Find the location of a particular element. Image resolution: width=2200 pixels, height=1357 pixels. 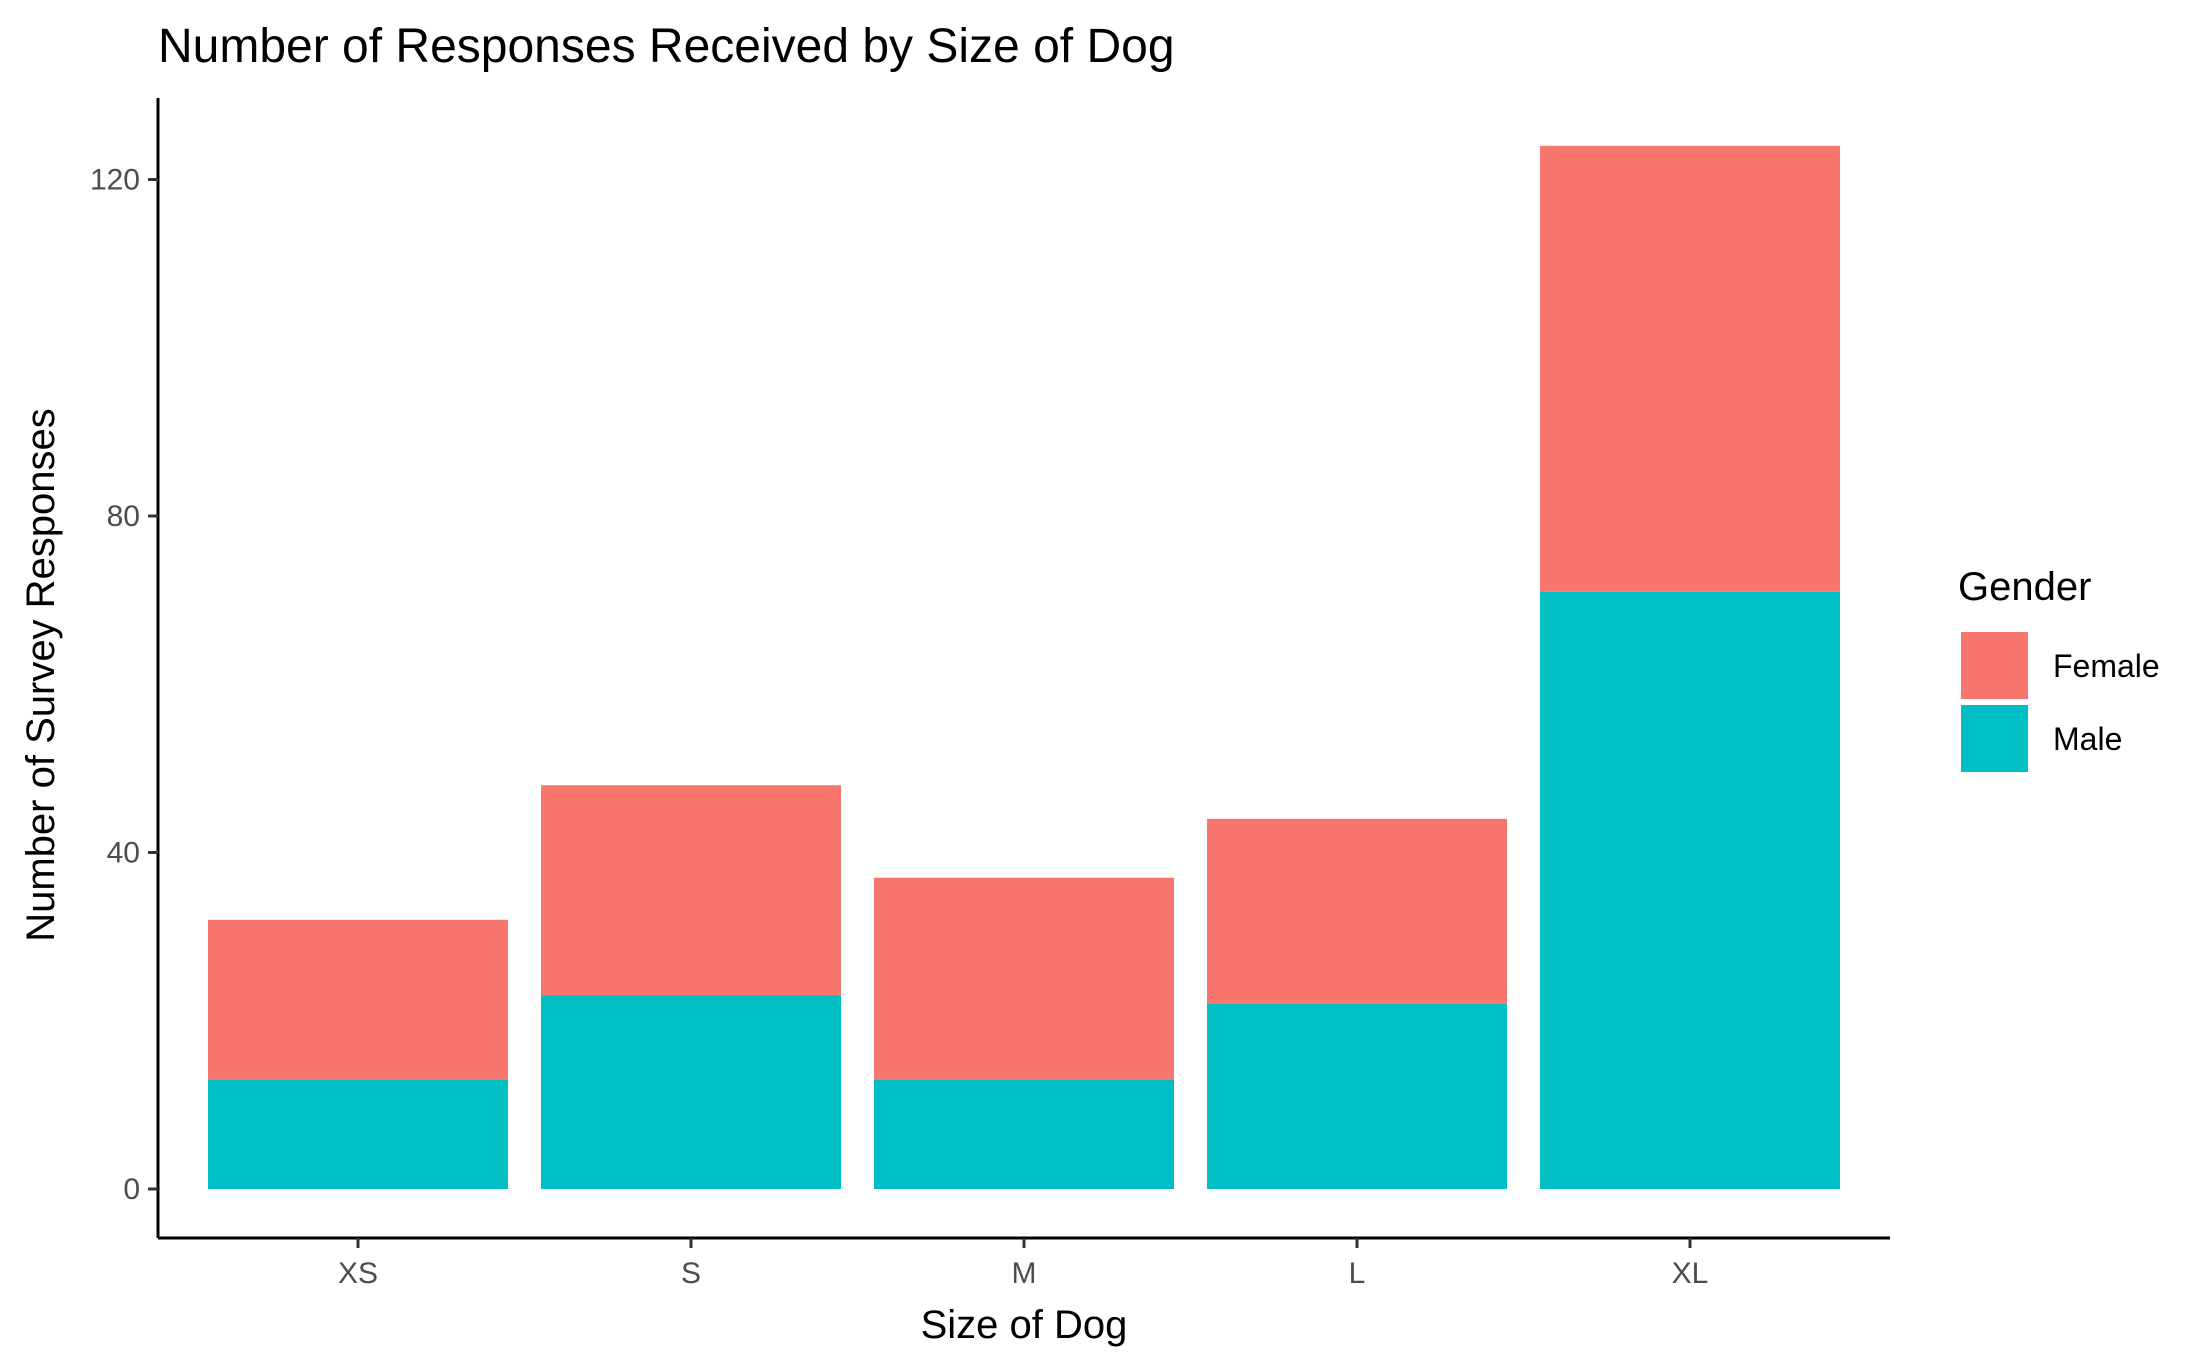

bar-xl-female is located at coordinates (1690, 368).